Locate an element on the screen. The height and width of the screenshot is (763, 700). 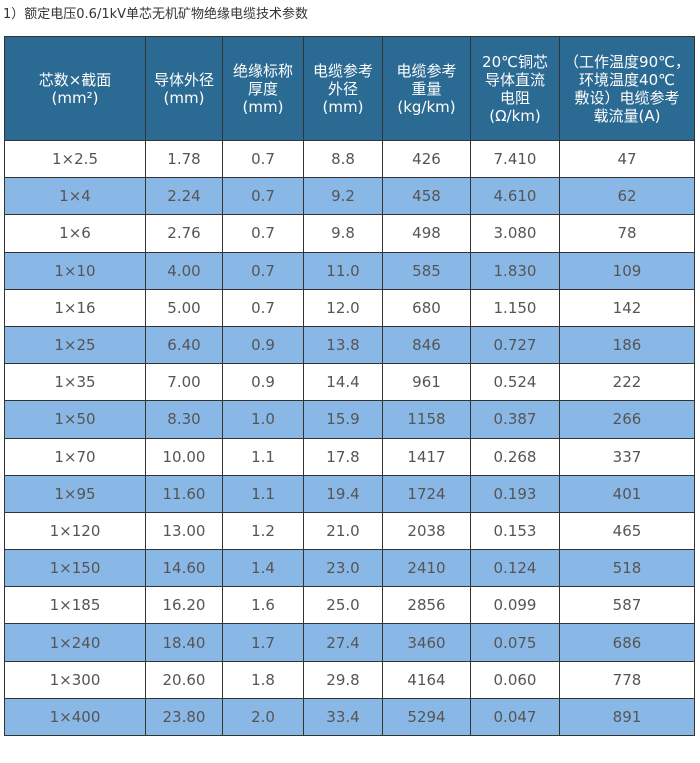
table-cell: 10.00 is located at coordinates (184, 456).